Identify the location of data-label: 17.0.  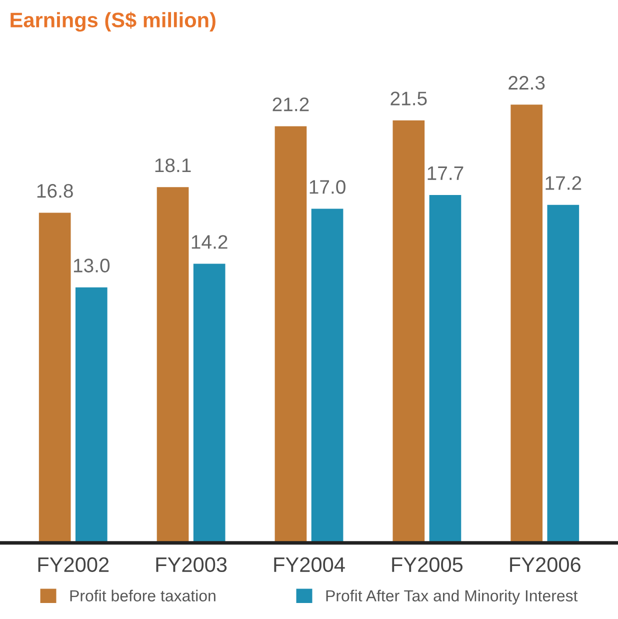
(328, 187).